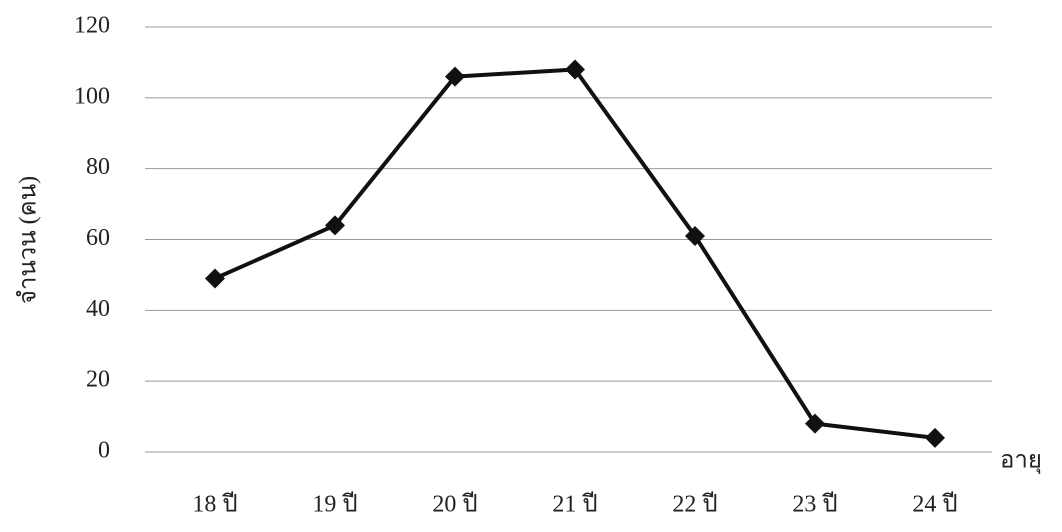  What do you see at coordinates (334, 504) in the screenshot?
I see `x-tick-label: 19 ปี` at bounding box center [334, 504].